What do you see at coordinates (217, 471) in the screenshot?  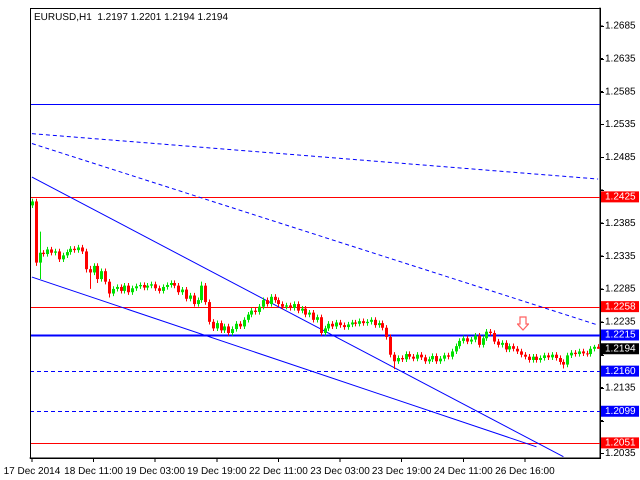 I see `x-tick-label: 19 Dec 19:00` at bounding box center [217, 471].